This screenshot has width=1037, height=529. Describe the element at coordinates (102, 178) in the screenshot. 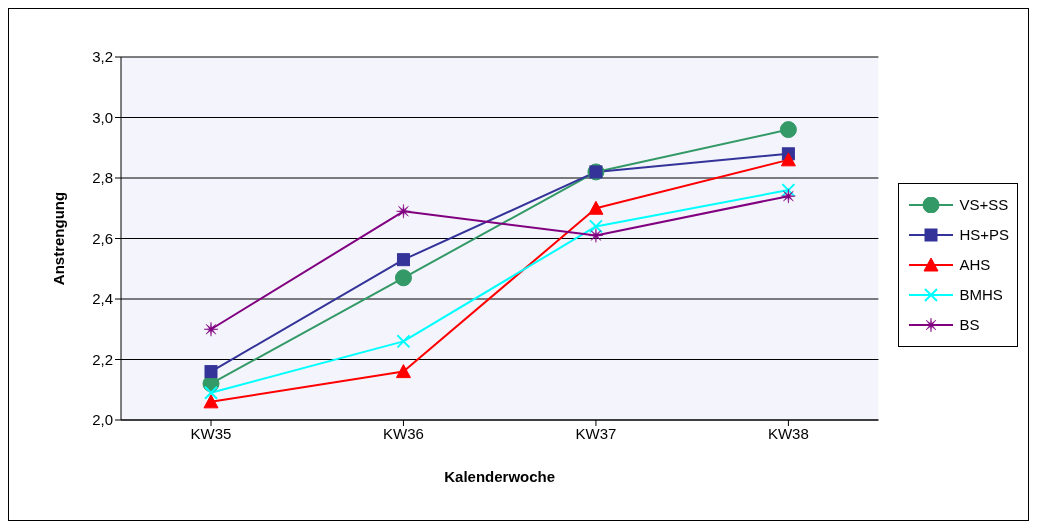

I see `y-tick-label: 2,8` at that location.